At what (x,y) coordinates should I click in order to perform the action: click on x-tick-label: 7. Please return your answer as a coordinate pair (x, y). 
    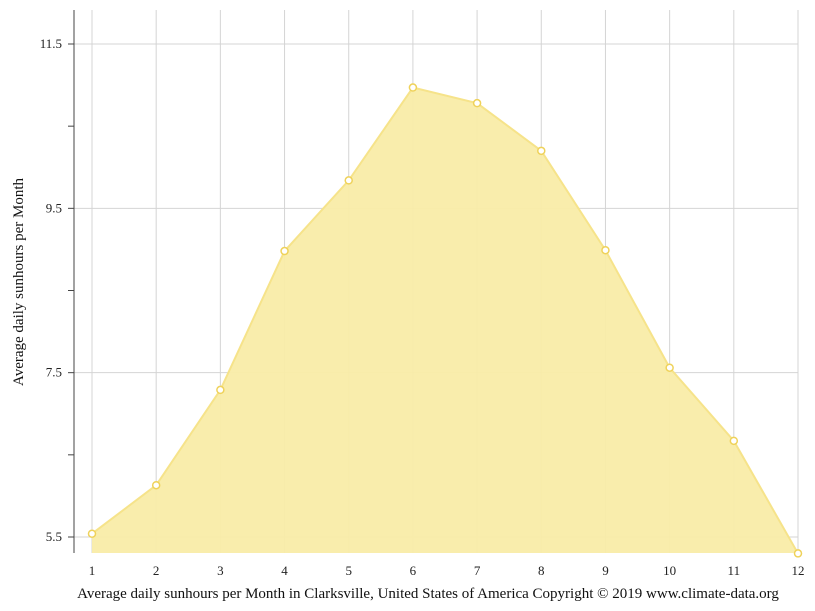
    Looking at the image, I should click on (477, 570).